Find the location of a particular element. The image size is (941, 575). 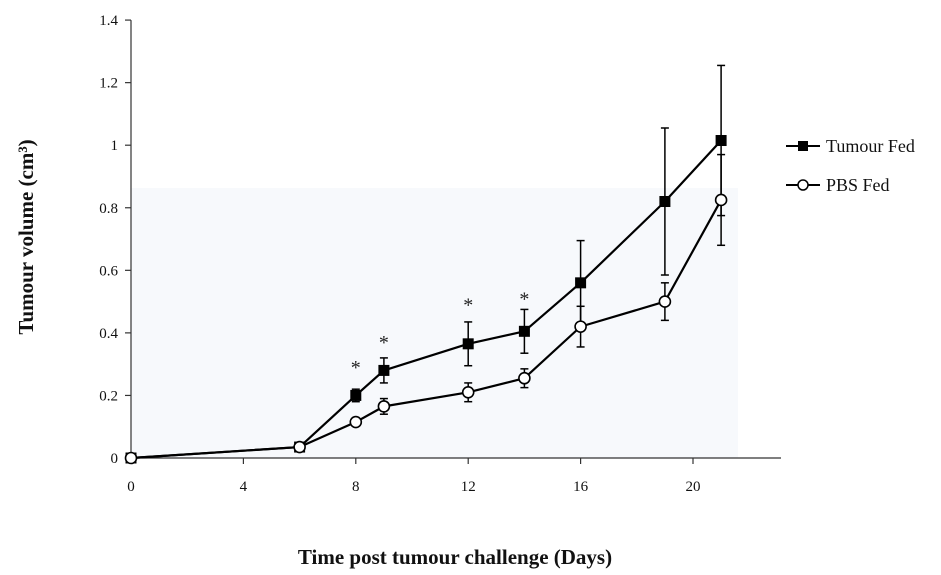

annotation-layer: * * * * is located at coordinates (440, 333).